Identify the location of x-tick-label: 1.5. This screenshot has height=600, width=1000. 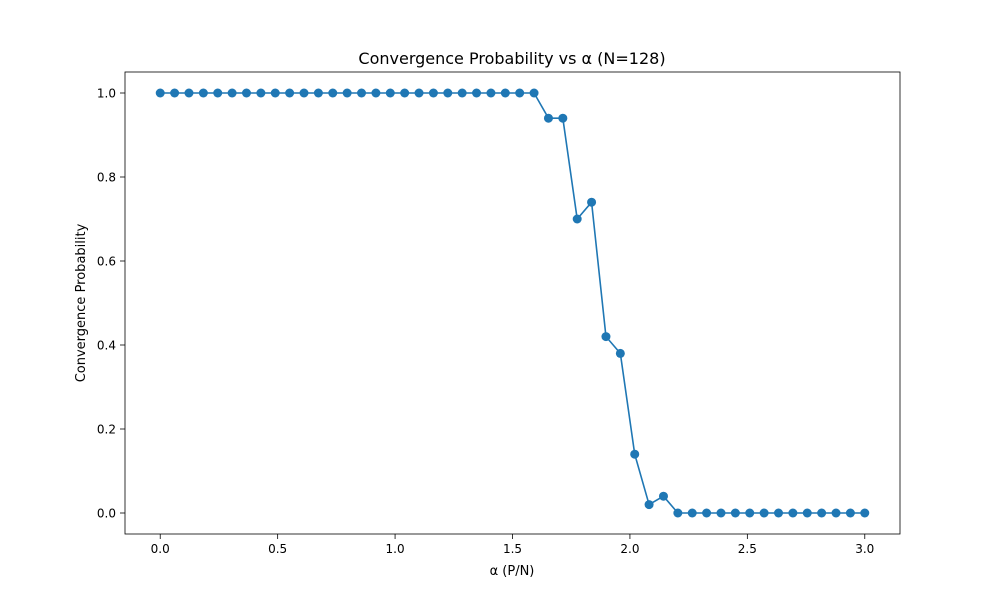
(512, 549).